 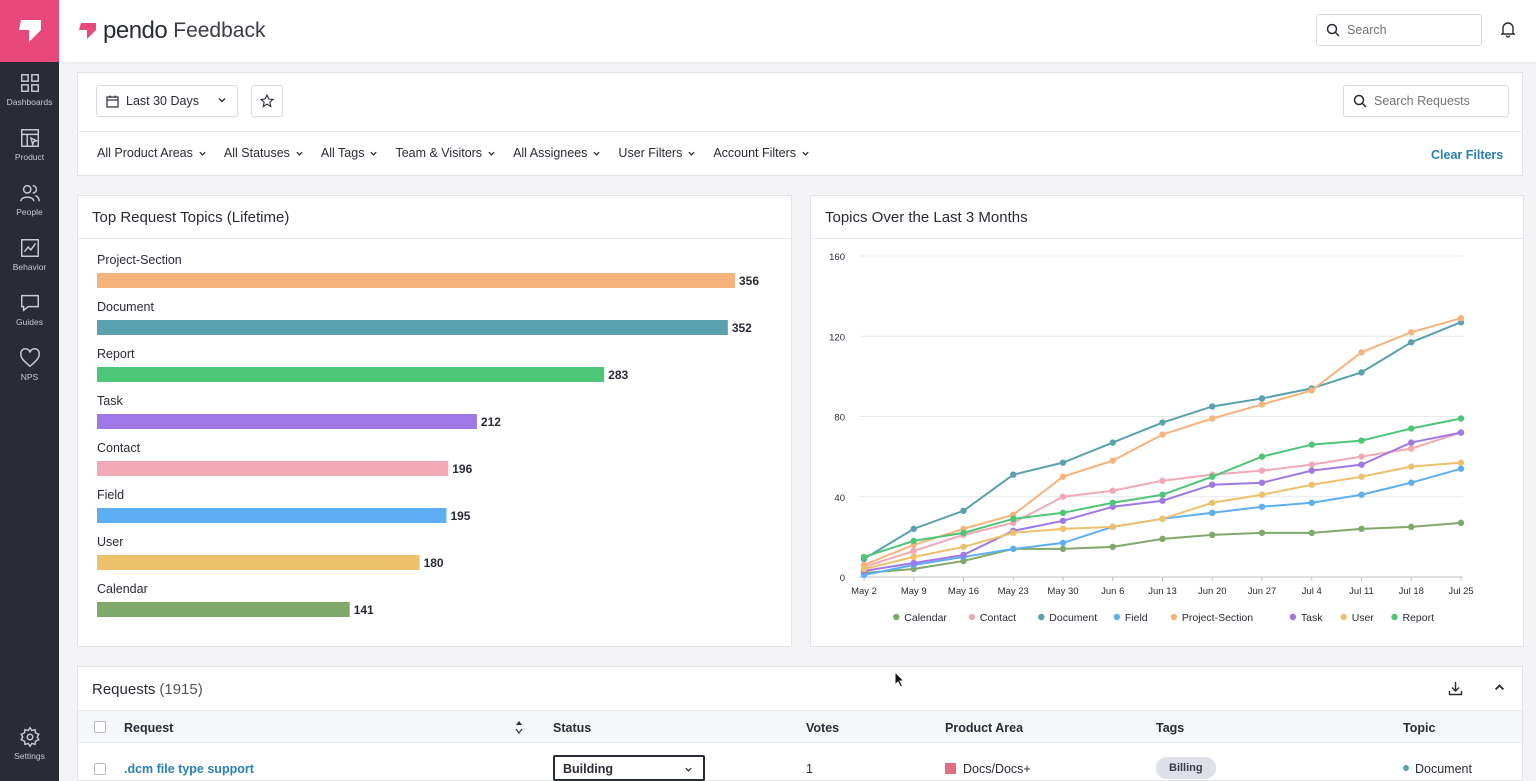 What do you see at coordinates (29, 199) in the screenshot?
I see `sidebar-item-people: People` at bounding box center [29, 199].